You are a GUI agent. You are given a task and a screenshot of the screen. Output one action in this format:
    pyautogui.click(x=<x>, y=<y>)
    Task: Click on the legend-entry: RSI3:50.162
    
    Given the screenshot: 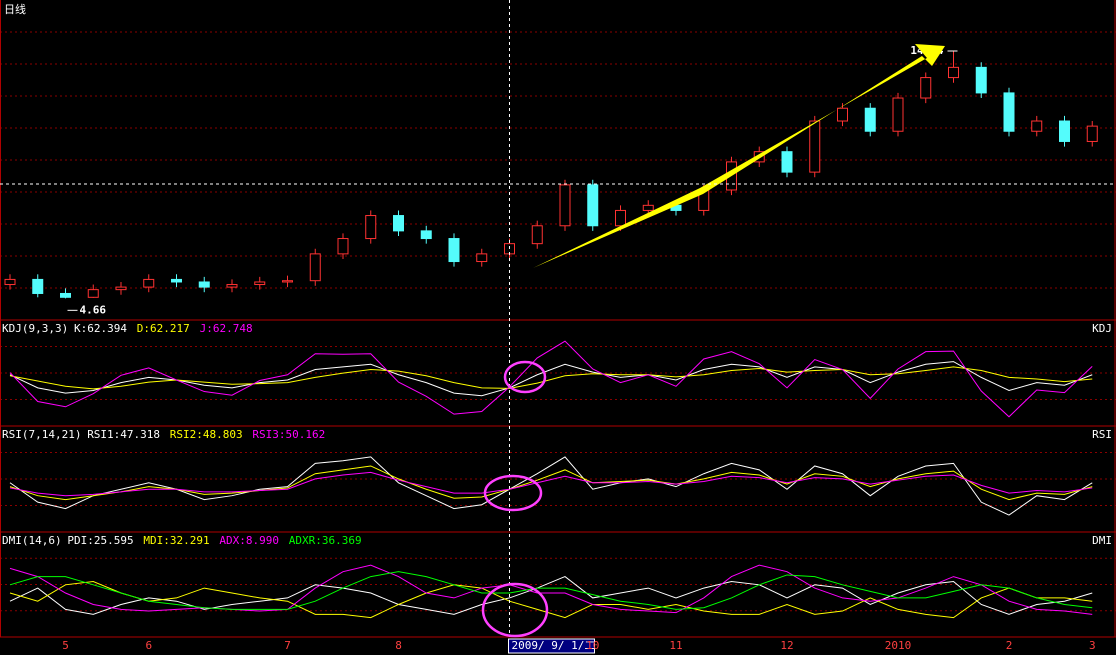 What is the action you would take?
    pyautogui.click(x=288, y=434)
    